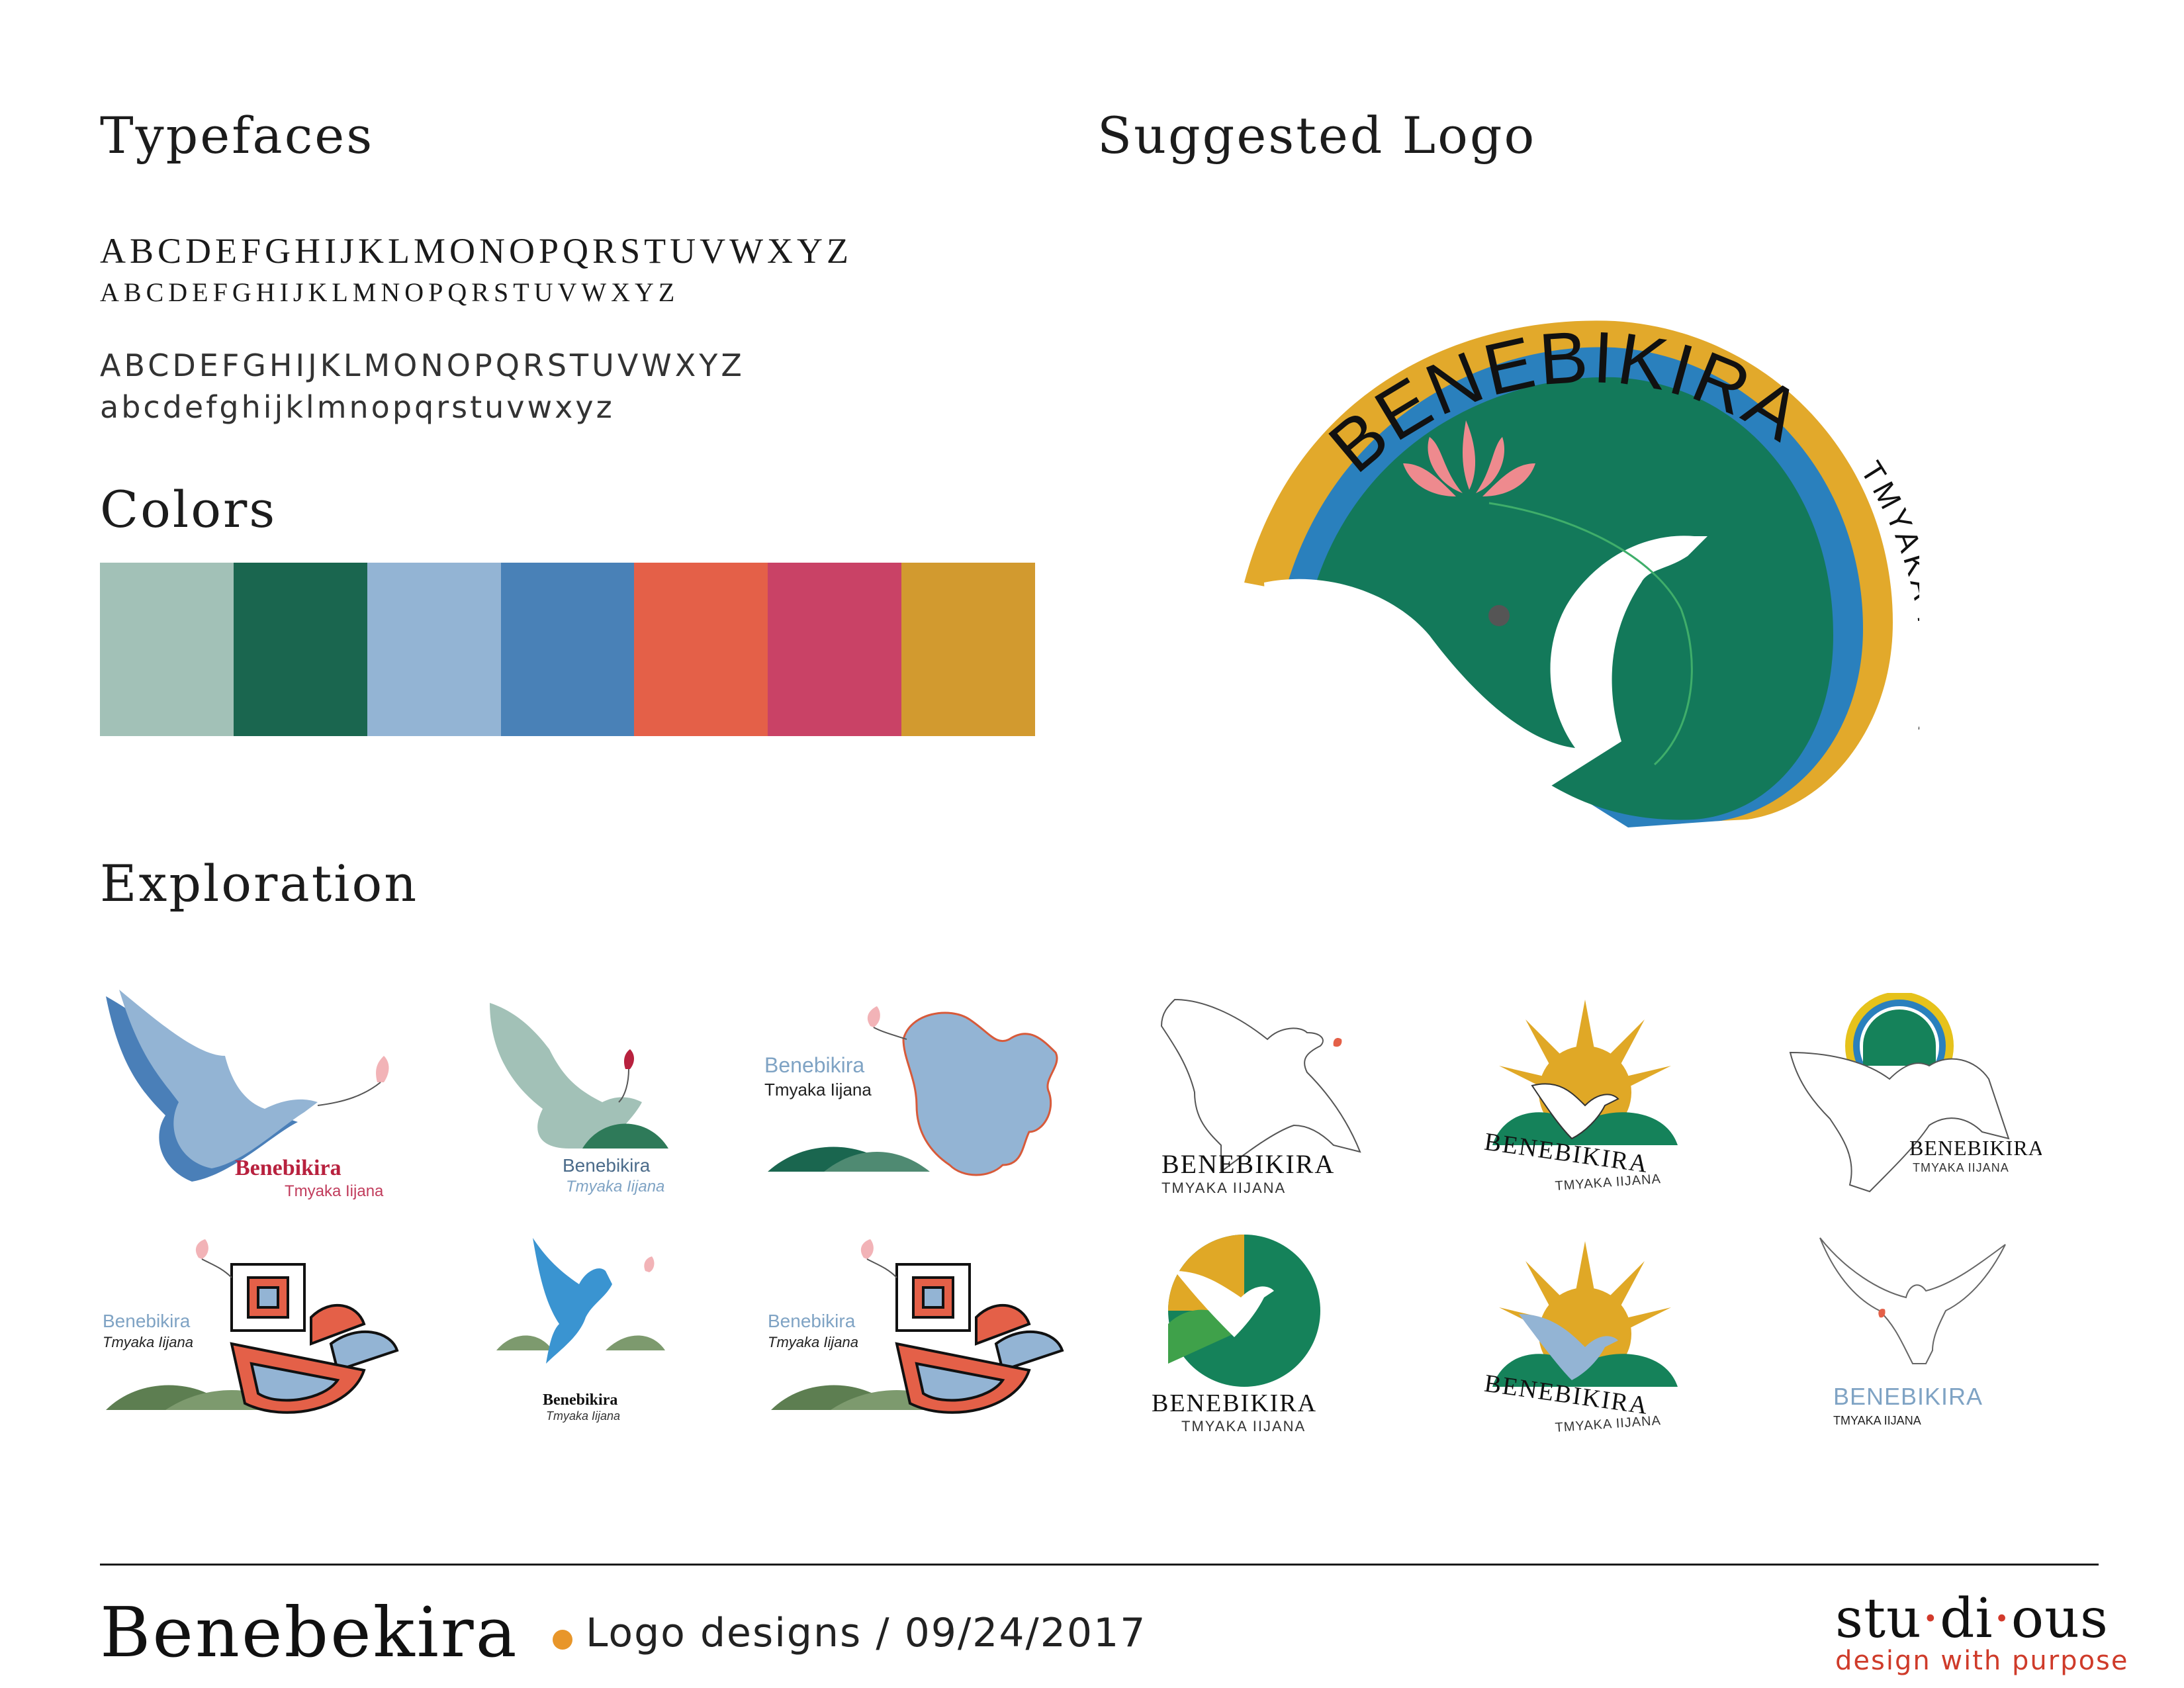  I want to click on studio-logo-part-1: stu, so click(1878, 1618).